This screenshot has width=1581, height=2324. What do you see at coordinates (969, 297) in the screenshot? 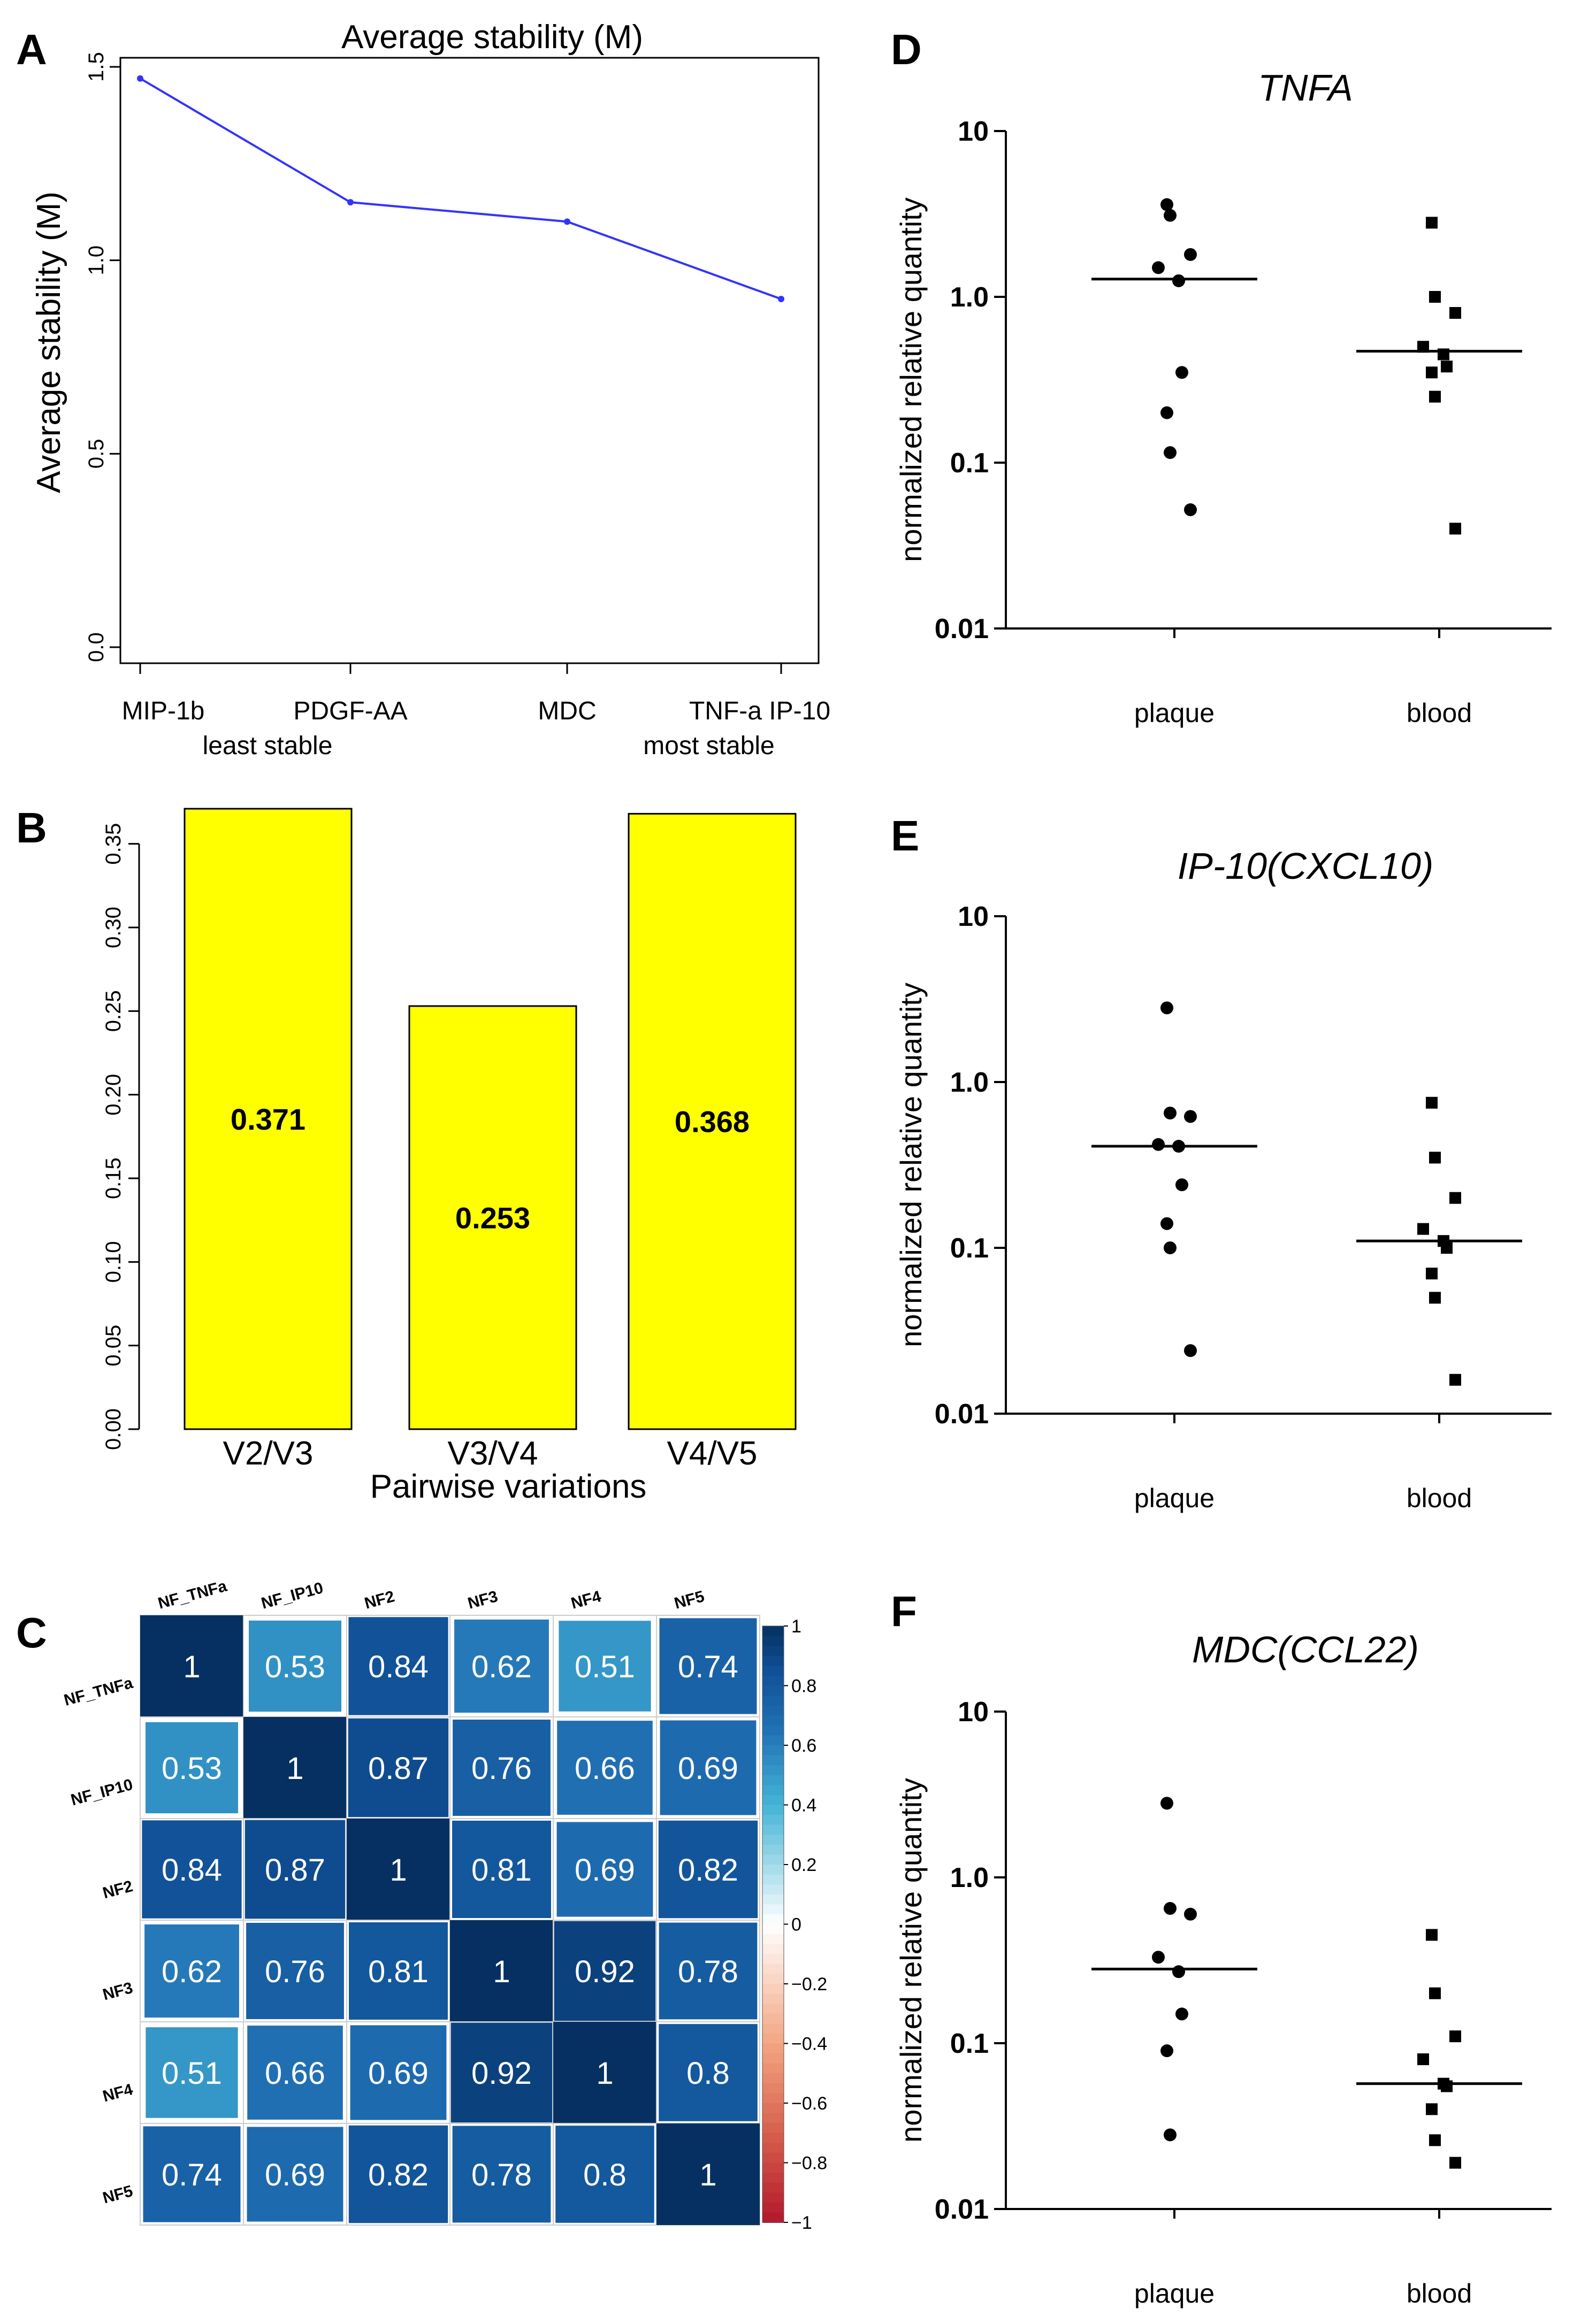
I see `panel-d-y-tick-label: 1.0` at bounding box center [969, 297].